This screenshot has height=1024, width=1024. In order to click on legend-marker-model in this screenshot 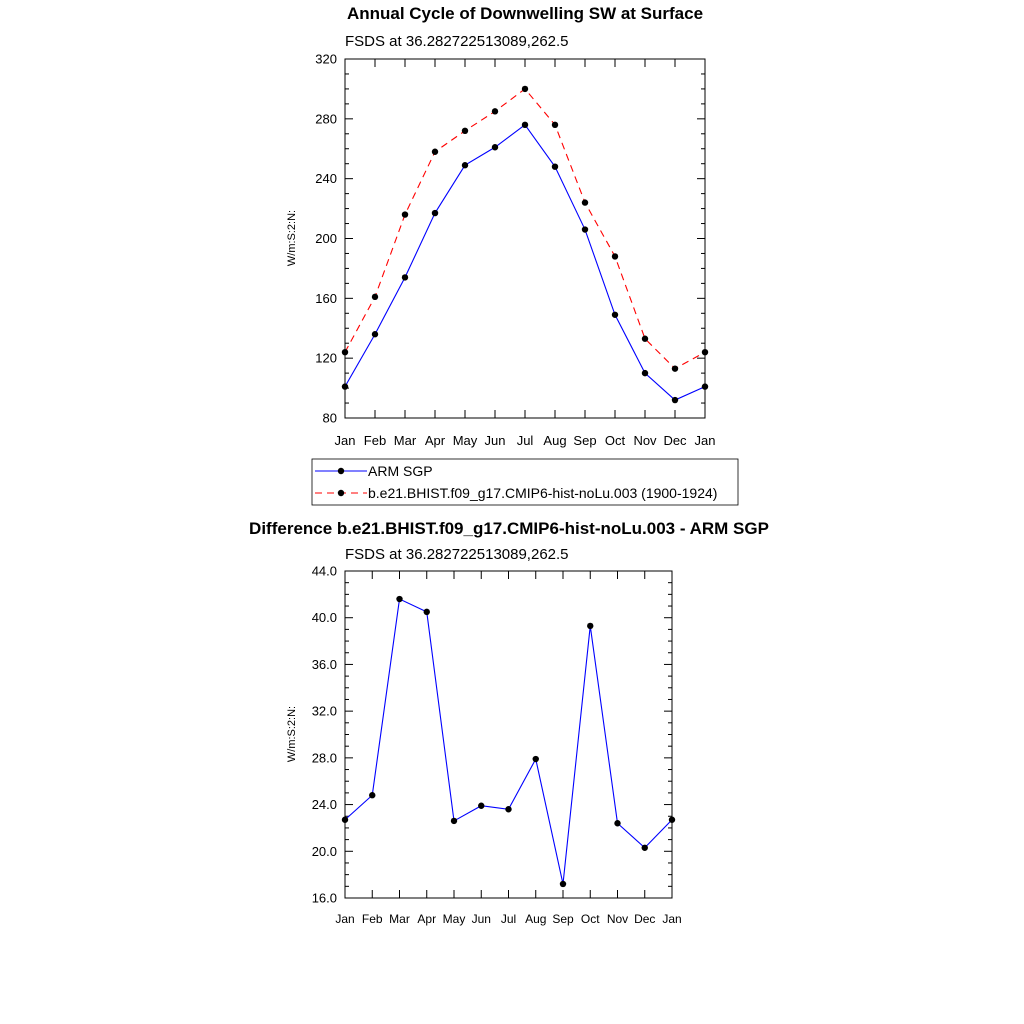, I will do `click(341, 493)`.